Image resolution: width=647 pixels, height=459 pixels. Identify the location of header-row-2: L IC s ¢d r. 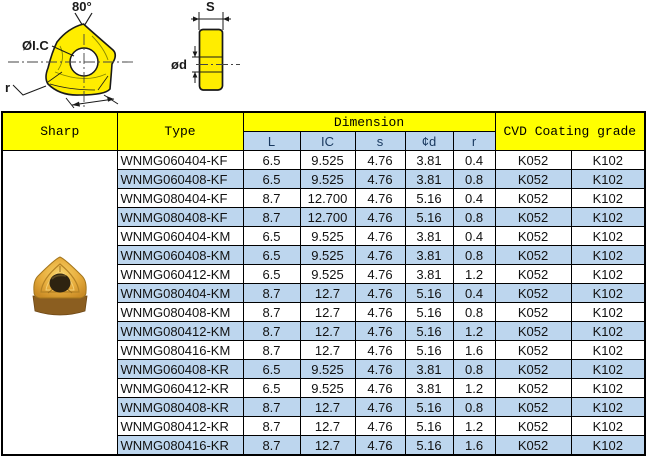
(323, 141).